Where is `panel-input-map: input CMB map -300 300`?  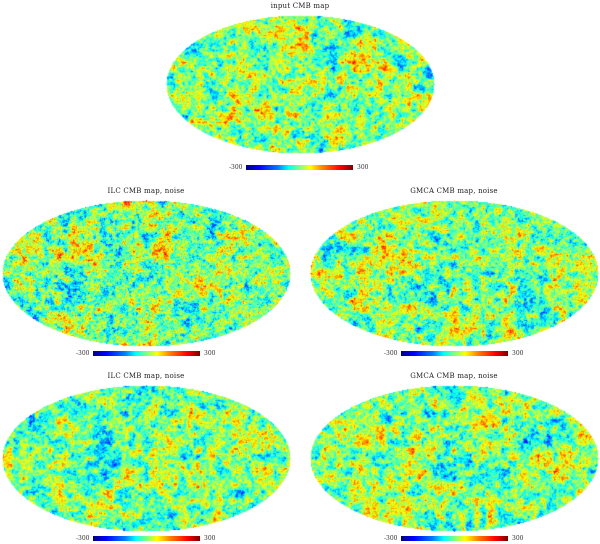 panel-input-map: input CMB map -300 300 is located at coordinates (300, 89).